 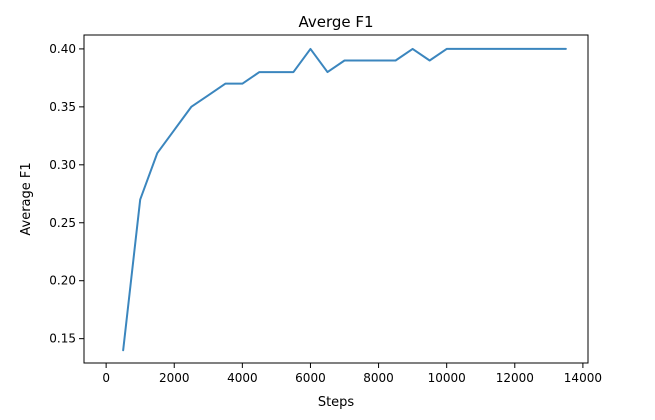 What do you see at coordinates (310, 378) in the screenshot?
I see `x-tick-label: 6000` at bounding box center [310, 378].